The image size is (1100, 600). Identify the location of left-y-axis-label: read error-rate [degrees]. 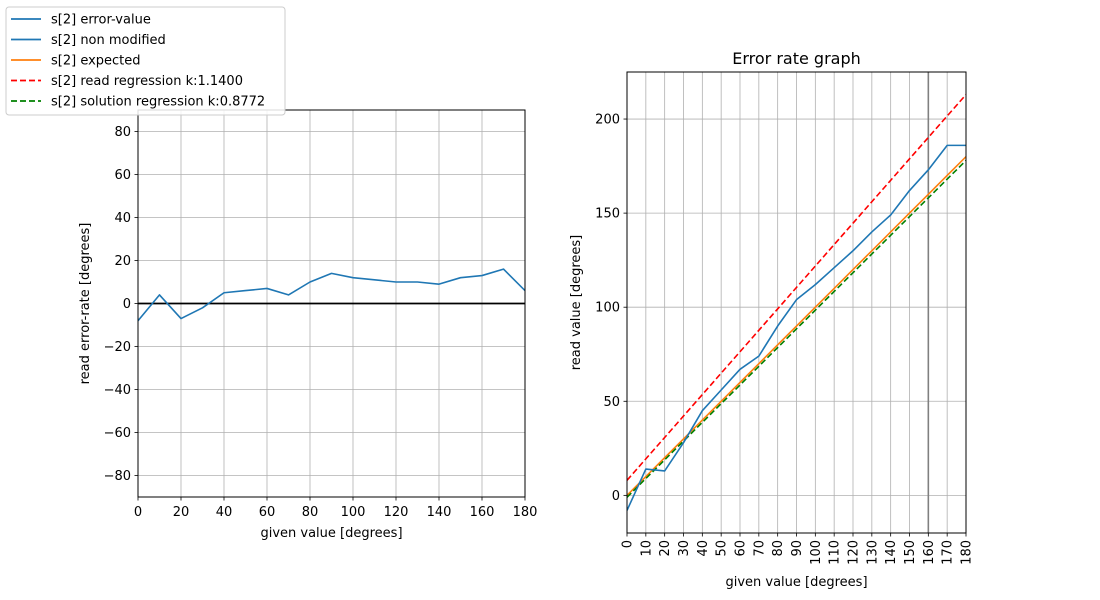
(85, 304).